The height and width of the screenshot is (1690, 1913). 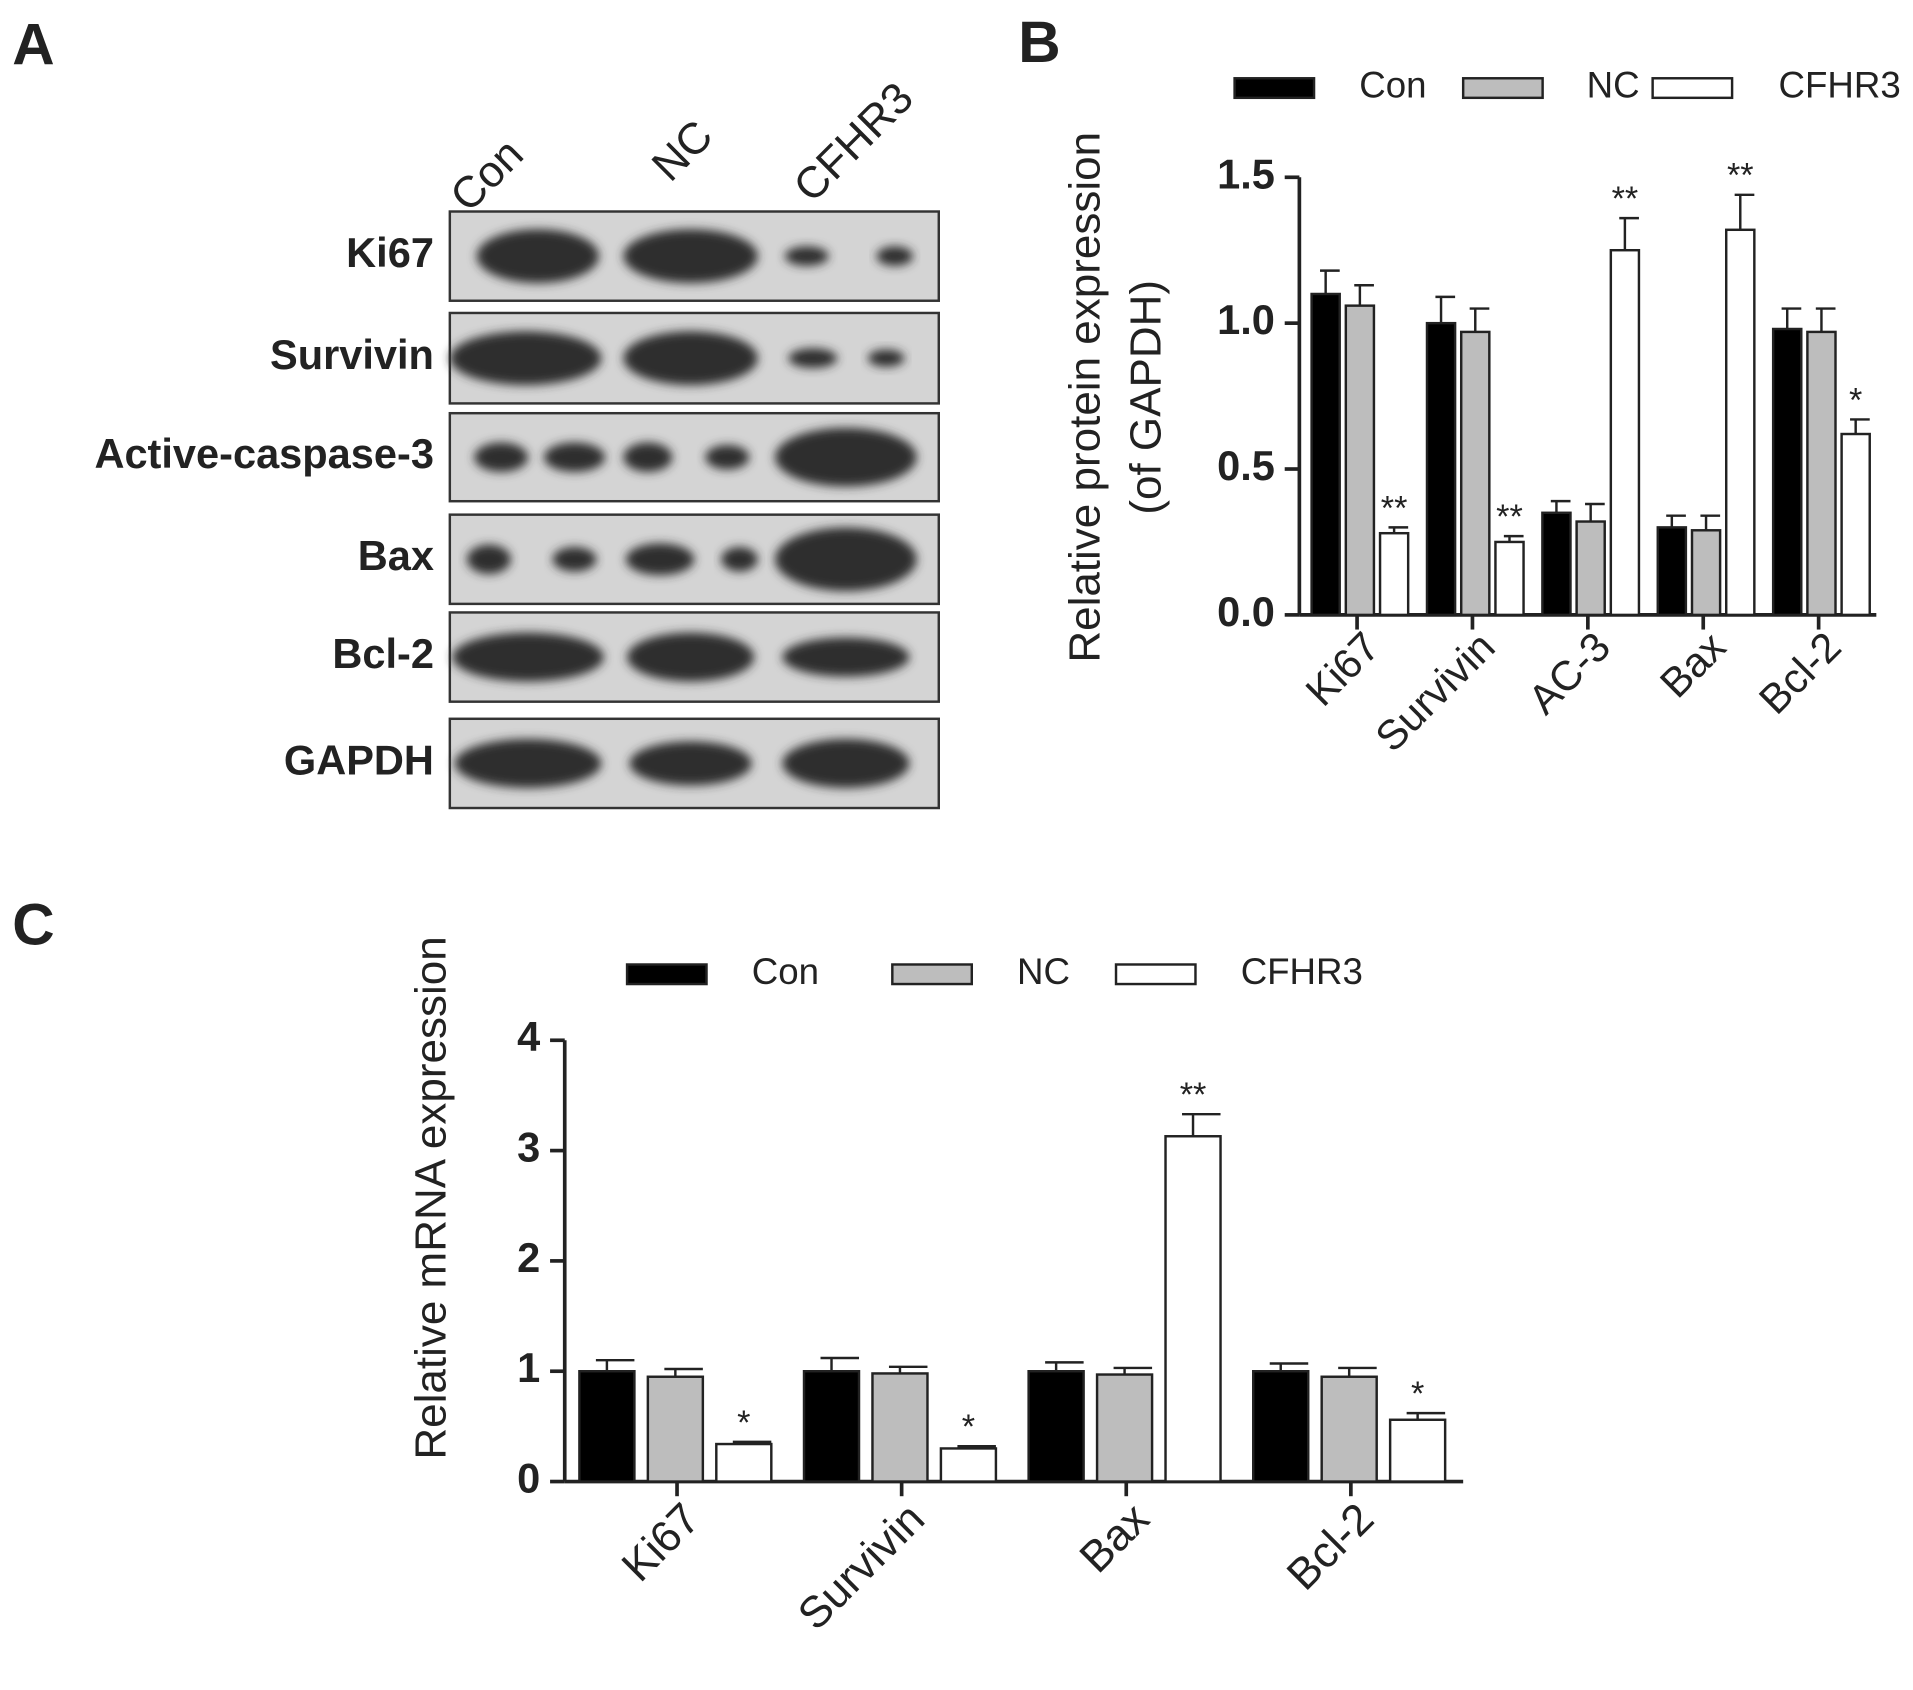 What do you see at coordinates (1039, 42) in the screenshot?
I see `panel-label: B` at bounding box center [1039, 42].